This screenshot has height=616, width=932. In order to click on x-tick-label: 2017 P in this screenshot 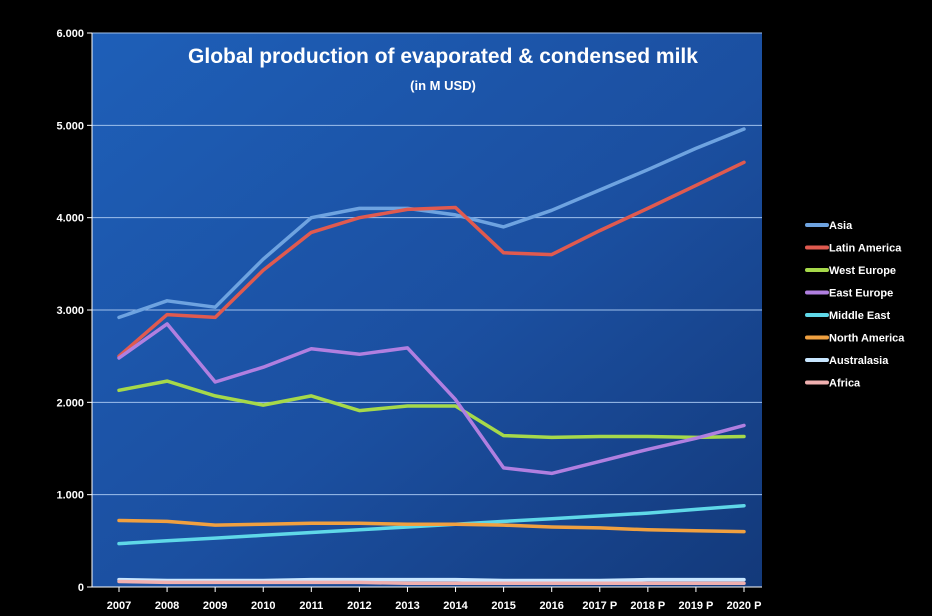, I will do `click(599, 606)`.